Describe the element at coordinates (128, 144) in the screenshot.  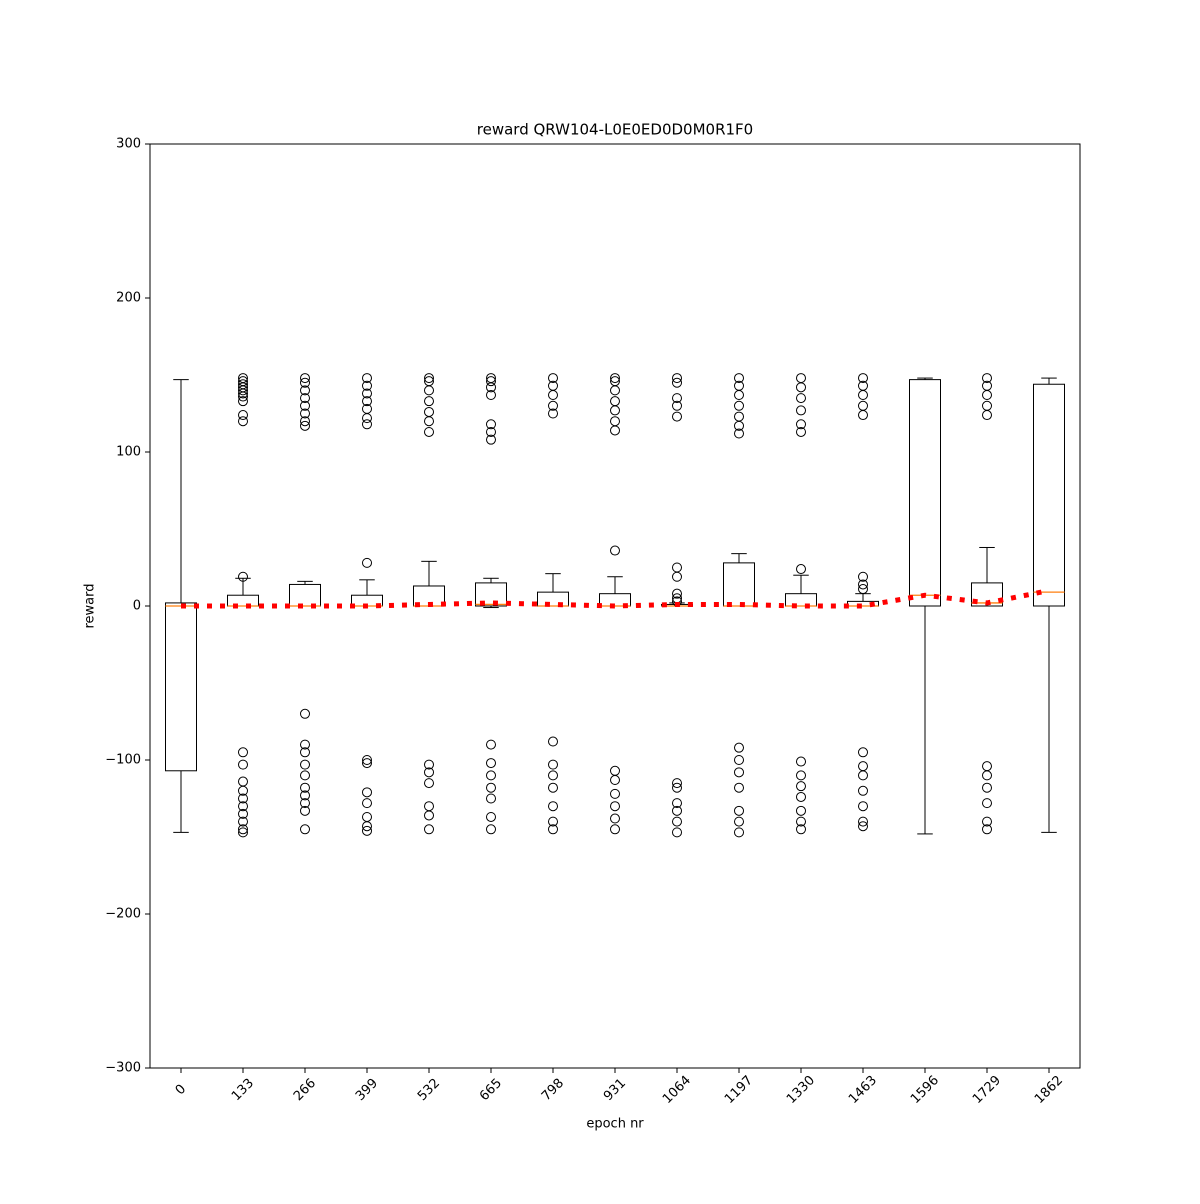
I see `y-tick-label: 300` at that location.